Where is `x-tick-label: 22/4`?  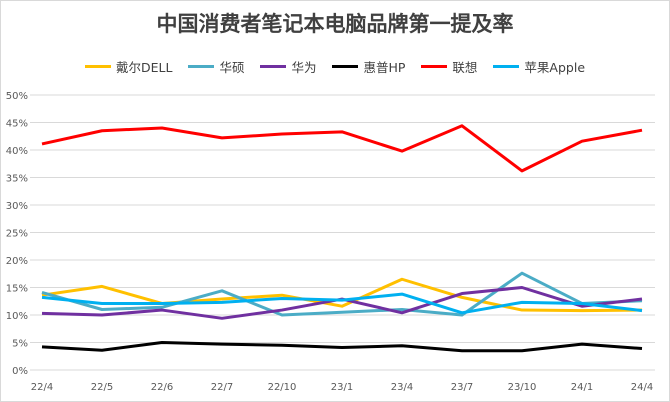 x-tick-label: 22/4 is located at coordinates (42, 387).